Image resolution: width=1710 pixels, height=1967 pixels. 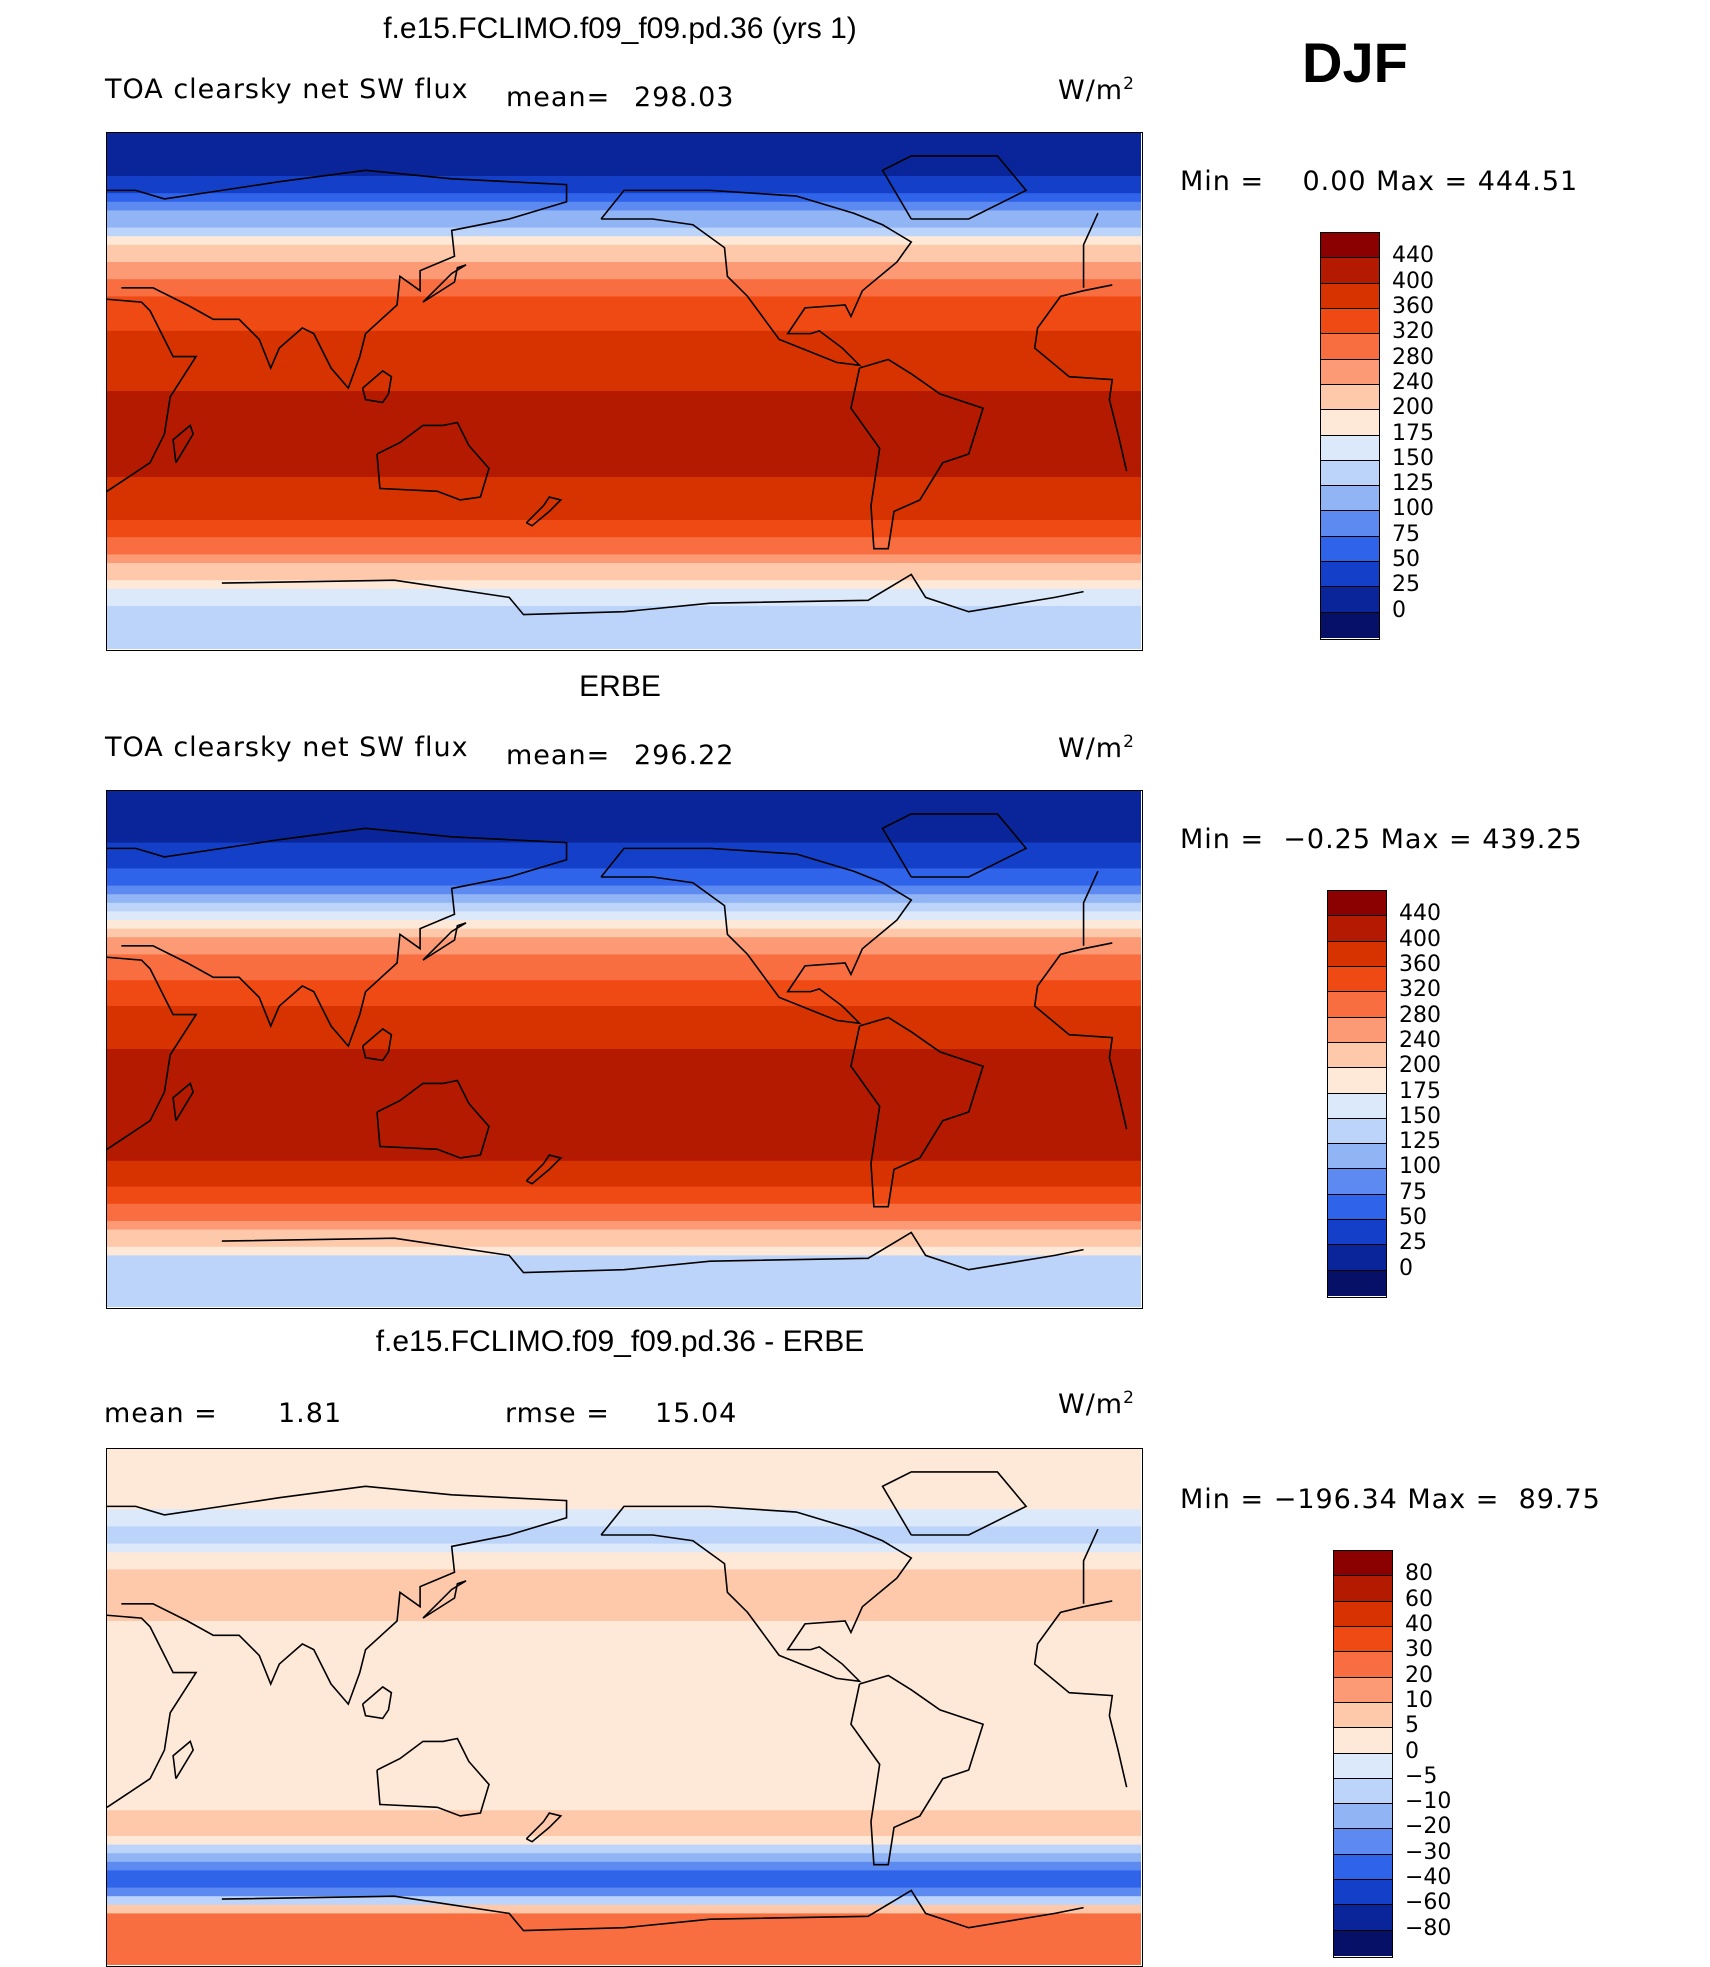 I want to click on colorbar-tick-label: 10, so click(x=1419, y=1700).